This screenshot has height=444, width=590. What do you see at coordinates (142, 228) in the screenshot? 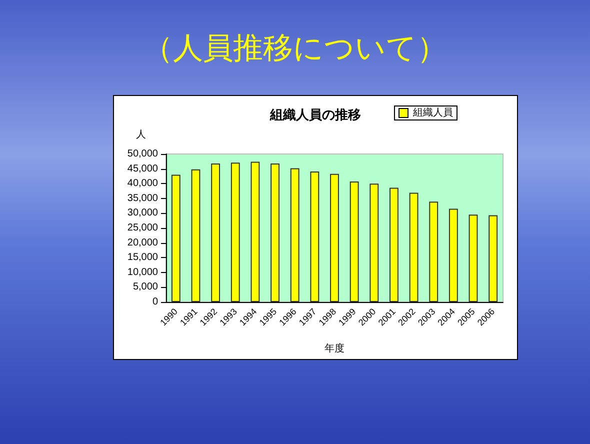
I see `y-tick-label: 25,000` at bounding box center [142, 228].